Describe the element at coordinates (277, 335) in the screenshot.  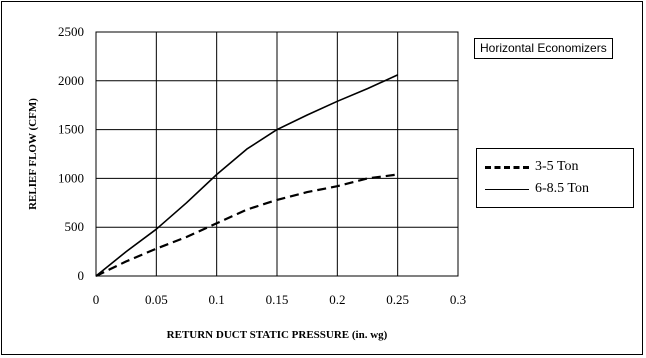
I see `x-axis-title: RETURN DUCT STATIC PRESSURE (in. wg)` at that location.